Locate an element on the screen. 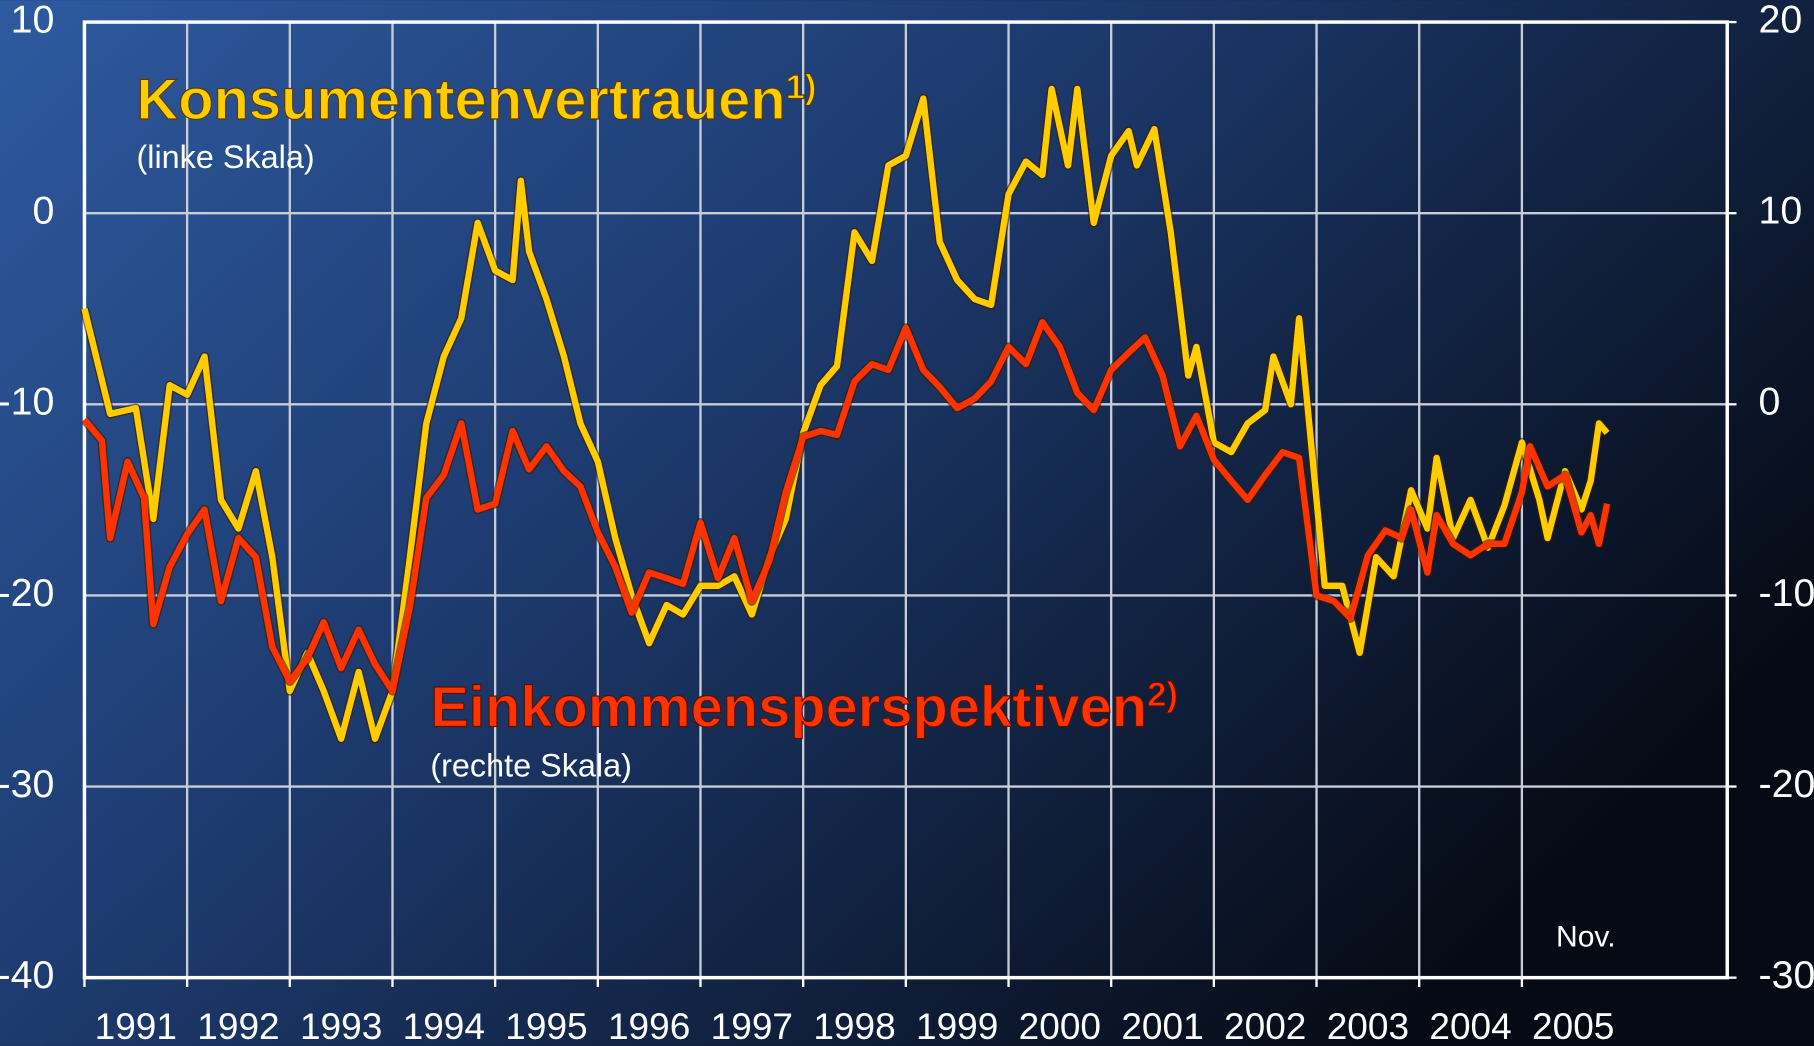 The height and width of the screenshot is (1046, 1814). y2-tick-label: -30 is located at coordinates (1786, 975).